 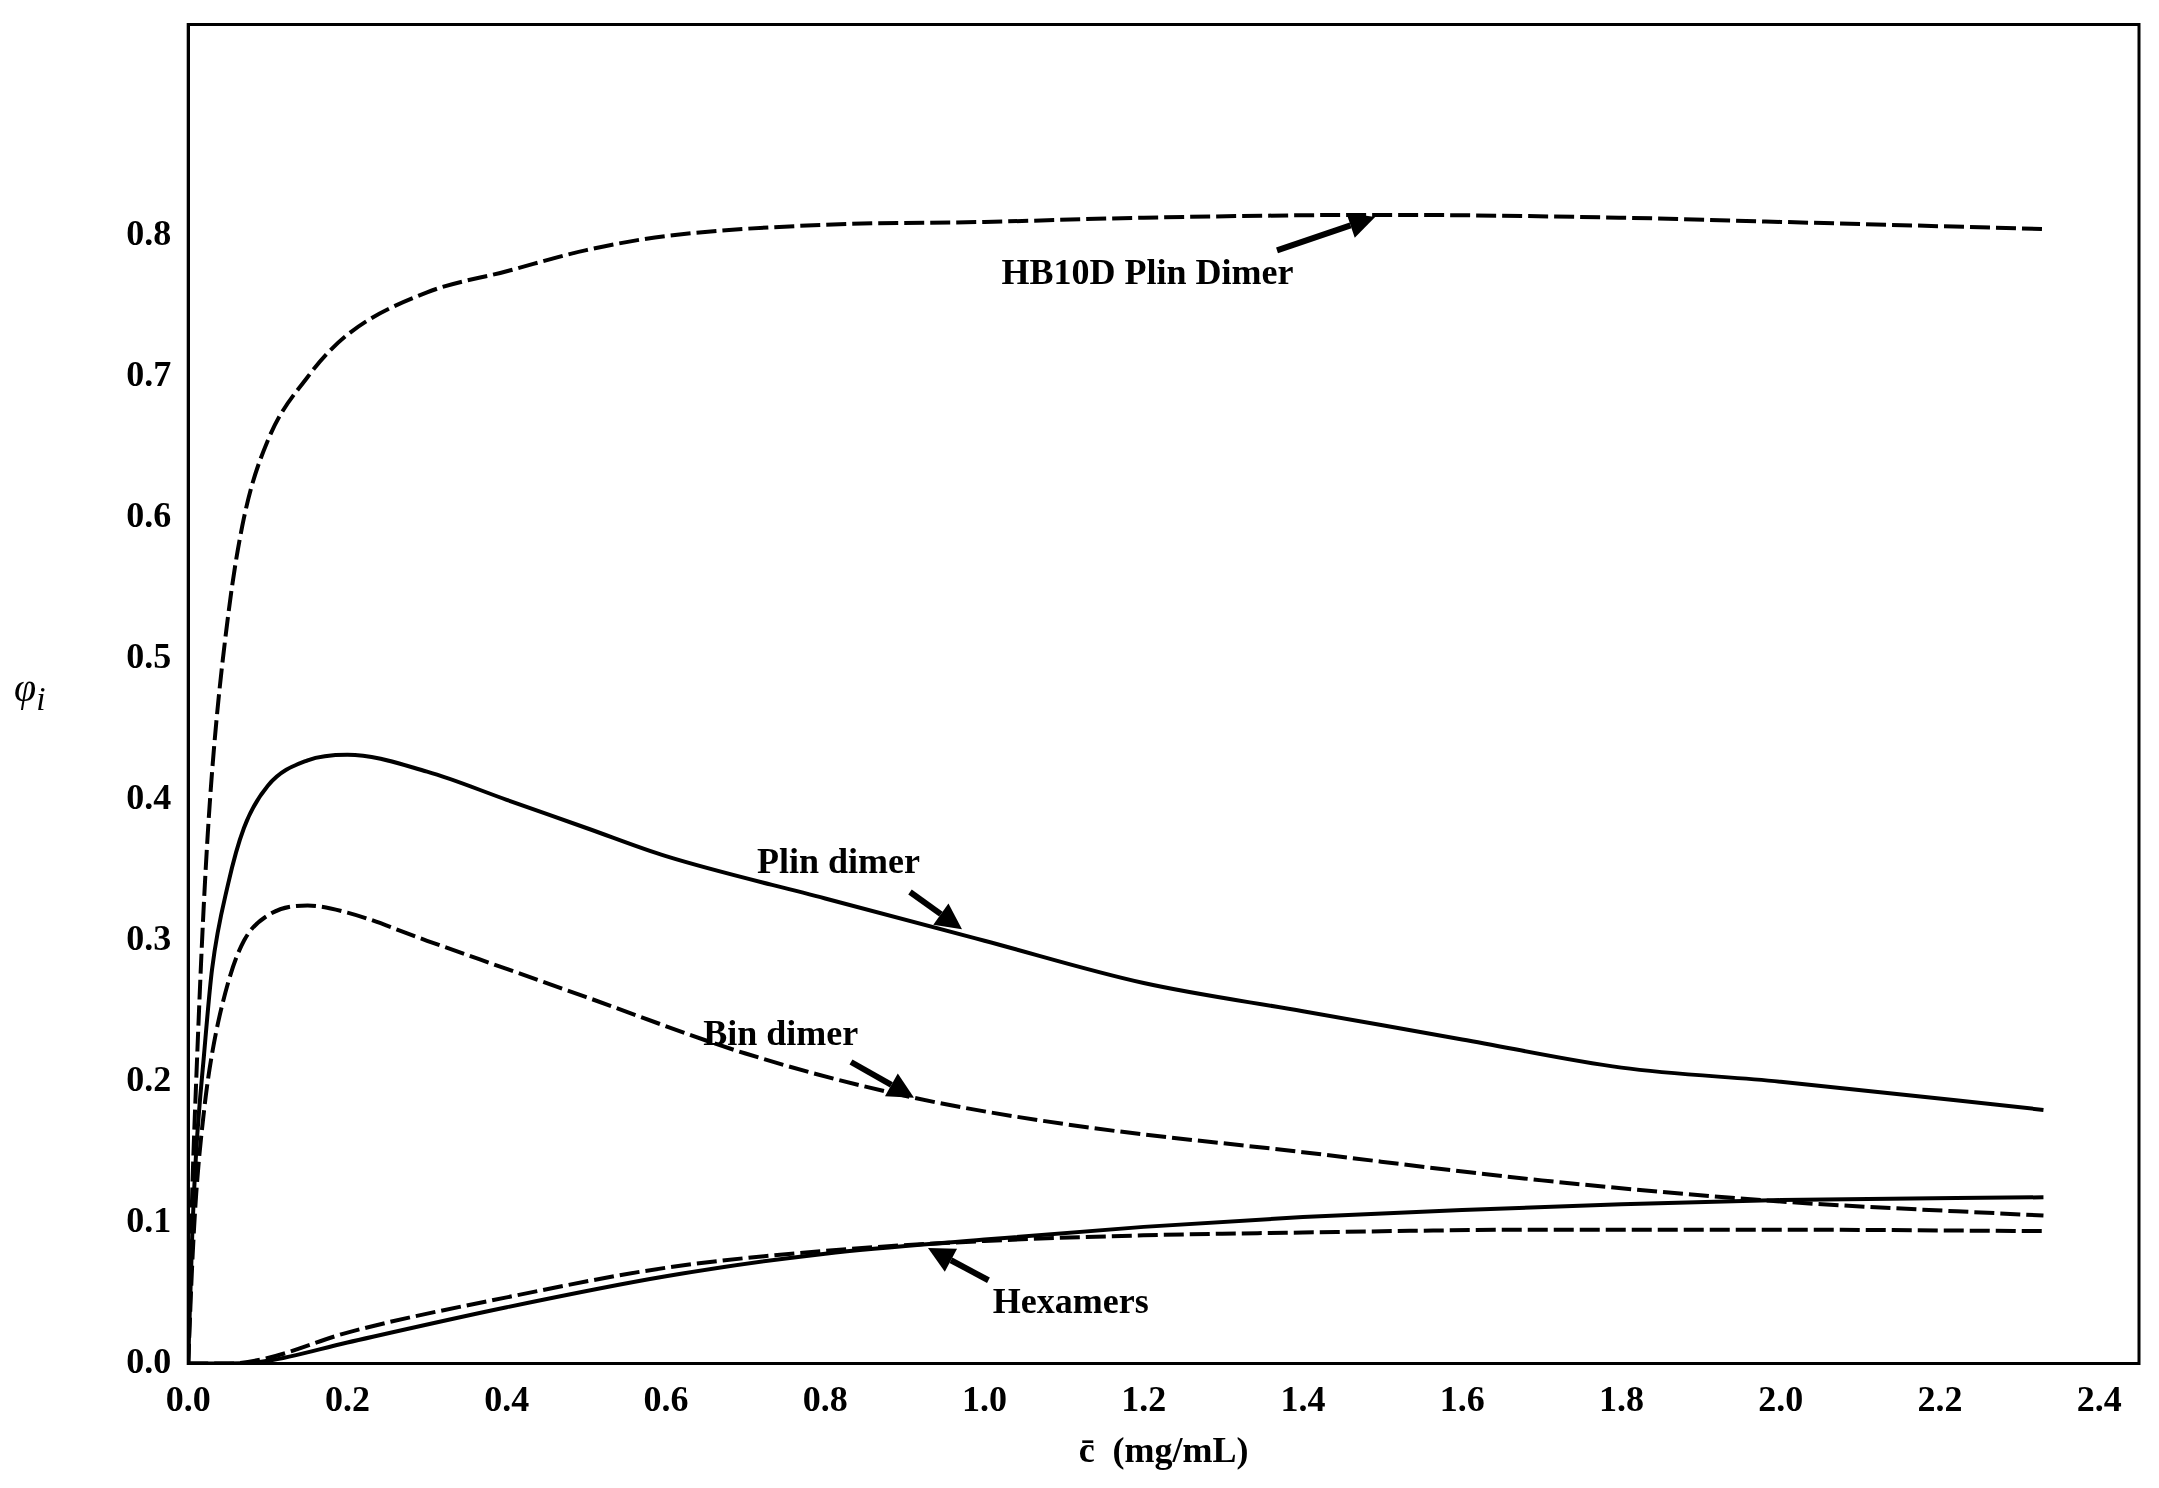 What do you see at coordinates (507, 1399) in the screenshot?
I see `x-tick-label: 0.4` at bounding box center [507, 1399].